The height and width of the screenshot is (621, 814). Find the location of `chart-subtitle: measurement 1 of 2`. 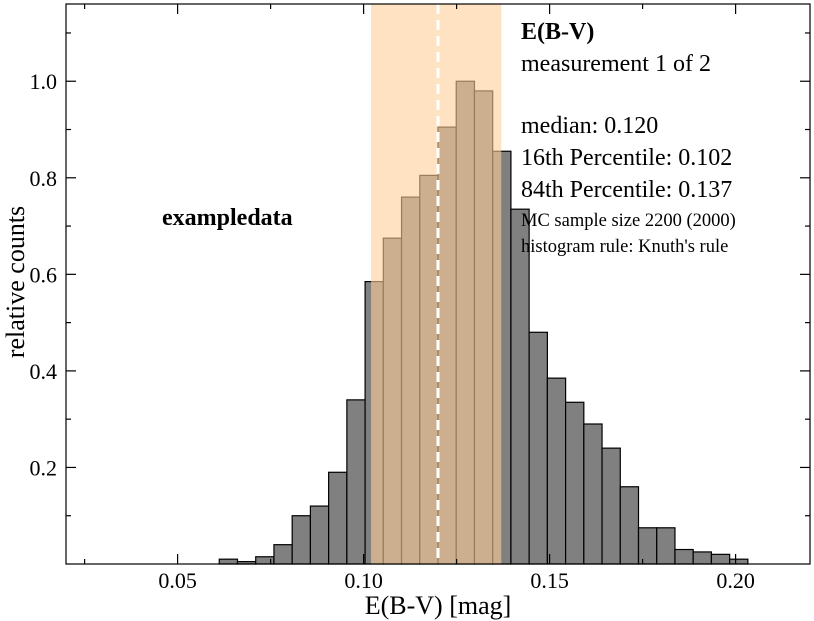

chart-subtitle: measurement 1 of 2 is located at coordinates (616, 64).